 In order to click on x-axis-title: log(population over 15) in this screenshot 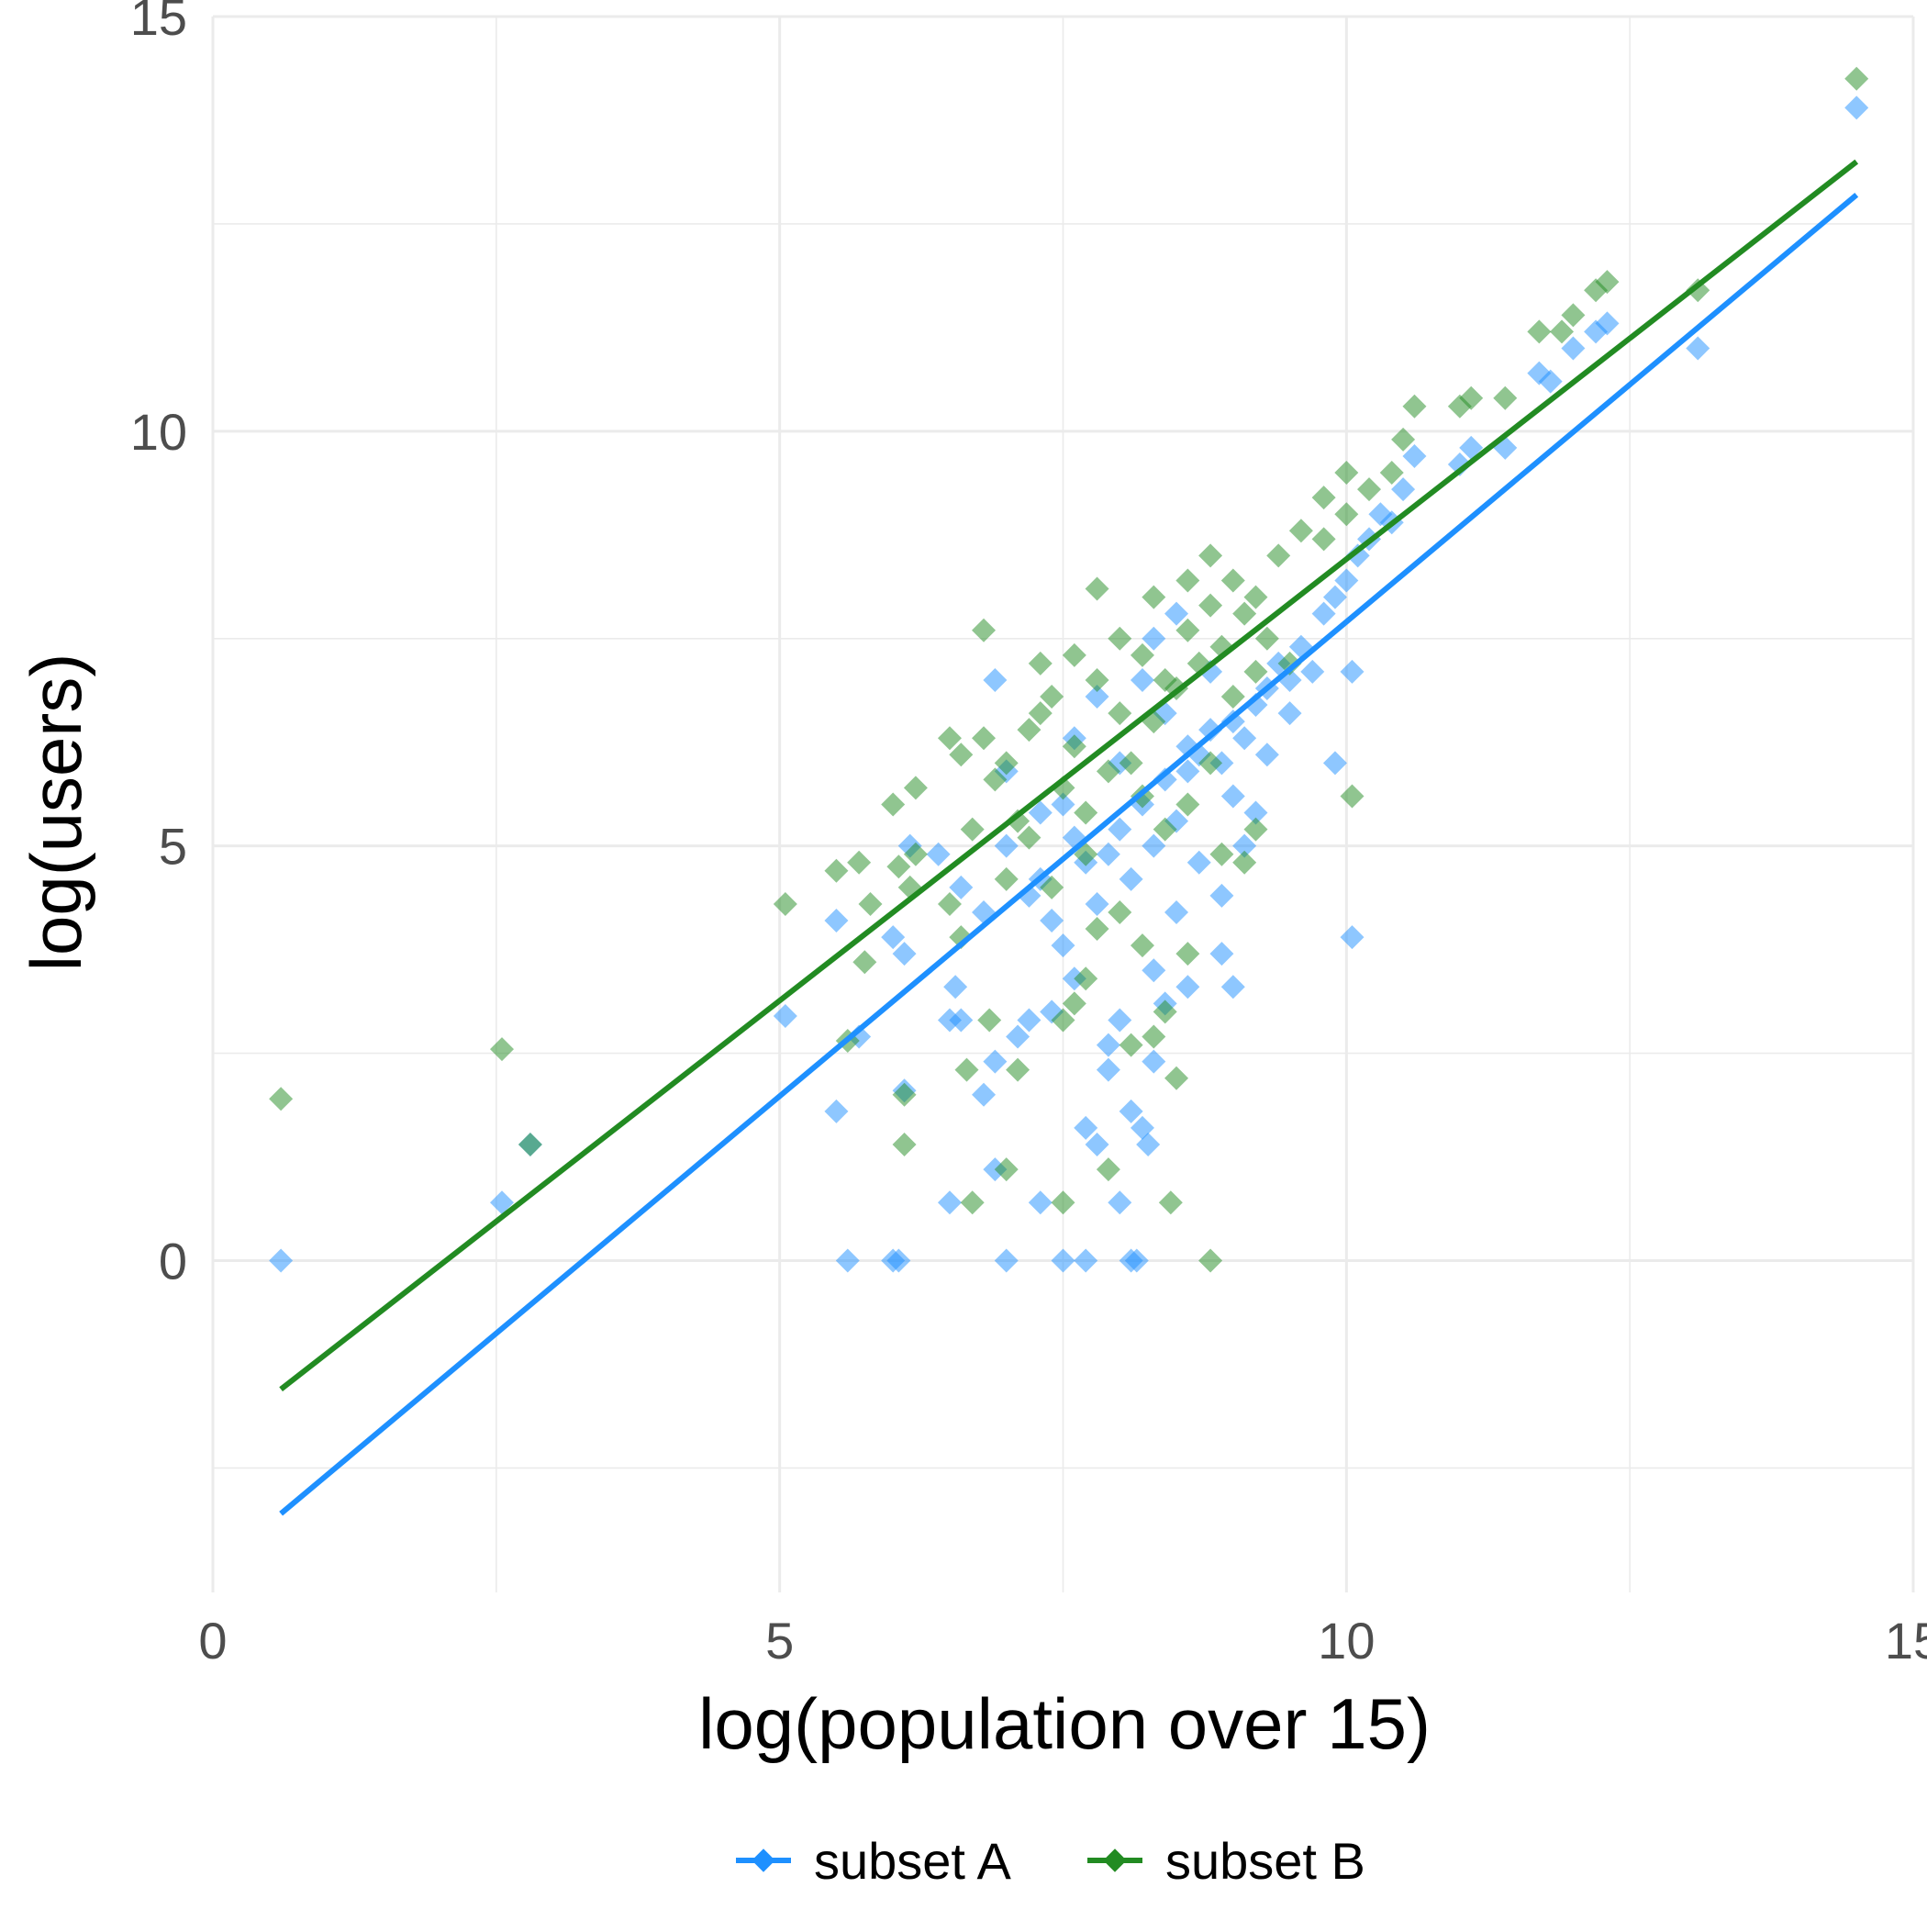, I will do `click(1064, 1723)`.